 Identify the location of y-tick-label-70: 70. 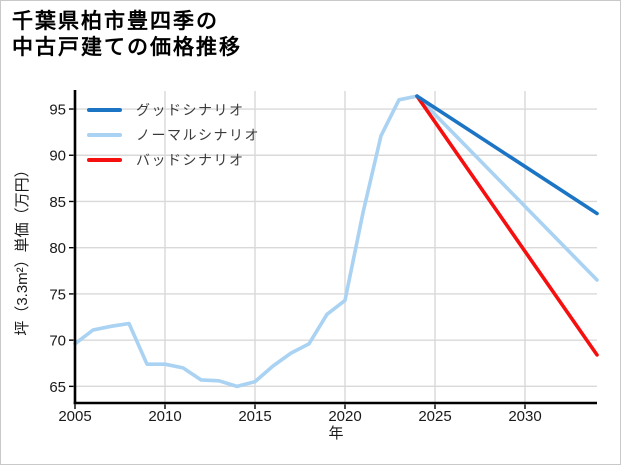
(57, 341).